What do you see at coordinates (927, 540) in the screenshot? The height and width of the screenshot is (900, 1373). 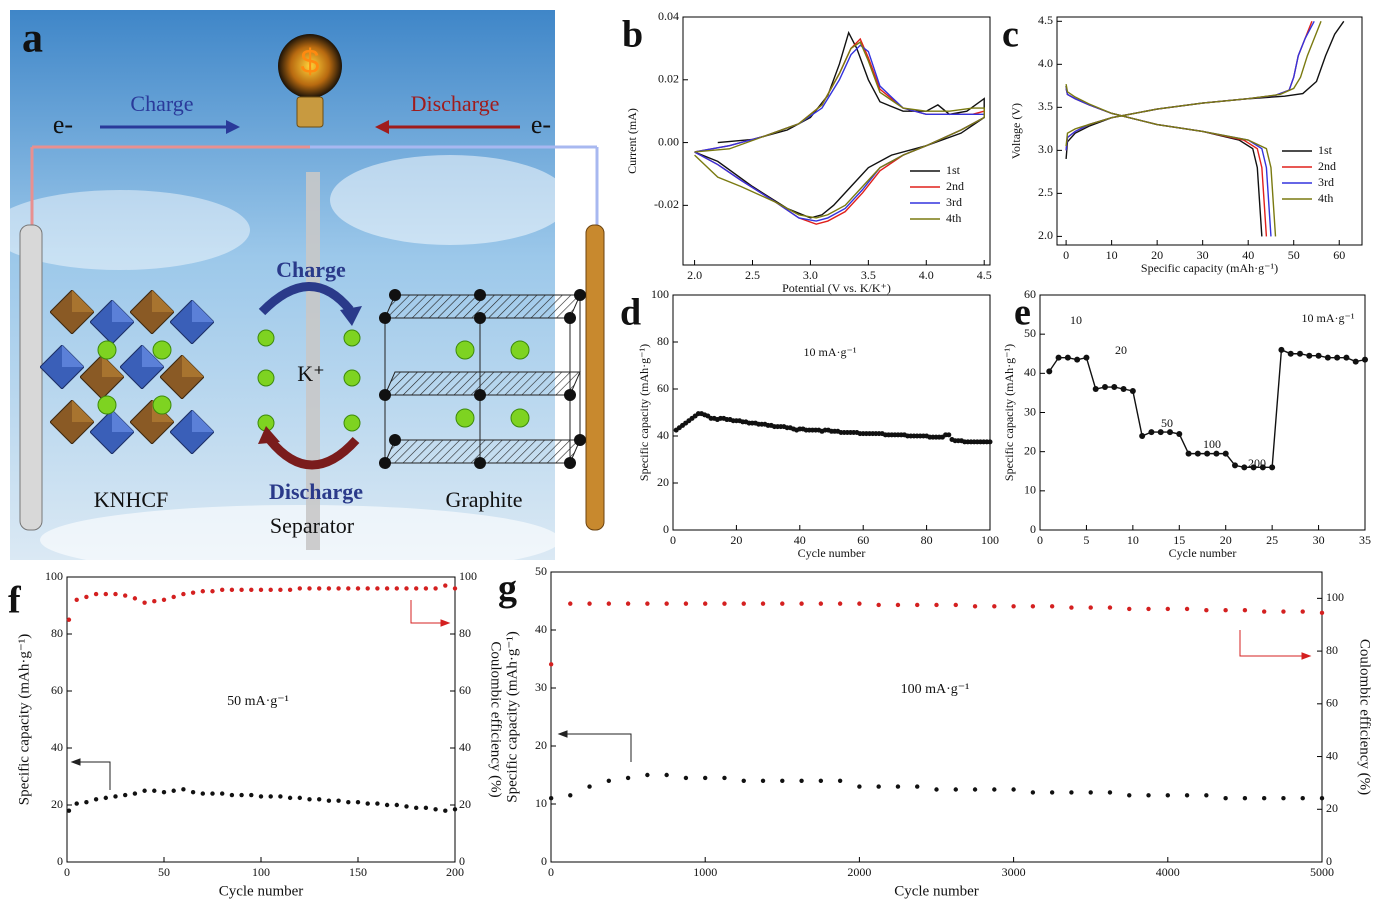 I see `x-tick-label: 80` at bounding box center [927, 540].